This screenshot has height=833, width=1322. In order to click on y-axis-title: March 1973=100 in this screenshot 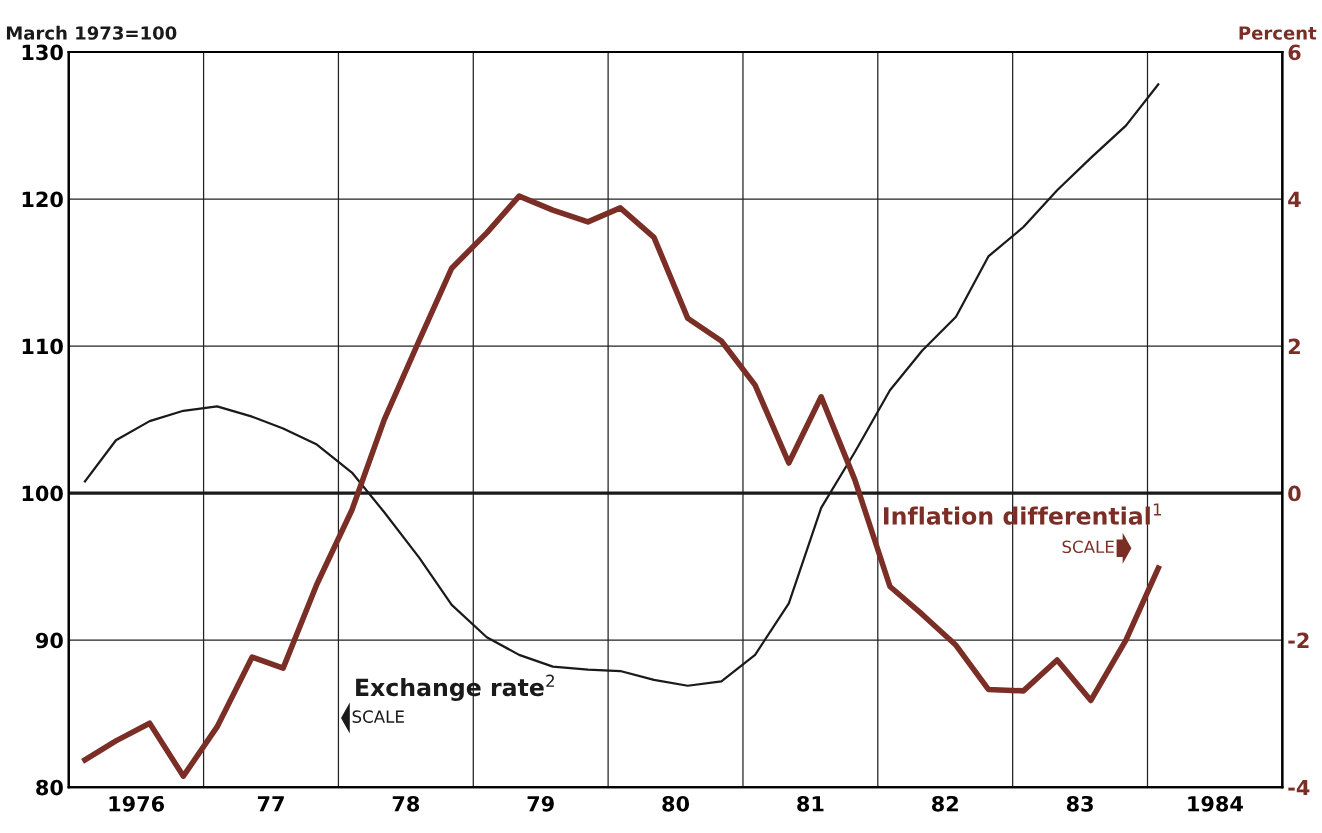, I will do `click(91, 32)`.